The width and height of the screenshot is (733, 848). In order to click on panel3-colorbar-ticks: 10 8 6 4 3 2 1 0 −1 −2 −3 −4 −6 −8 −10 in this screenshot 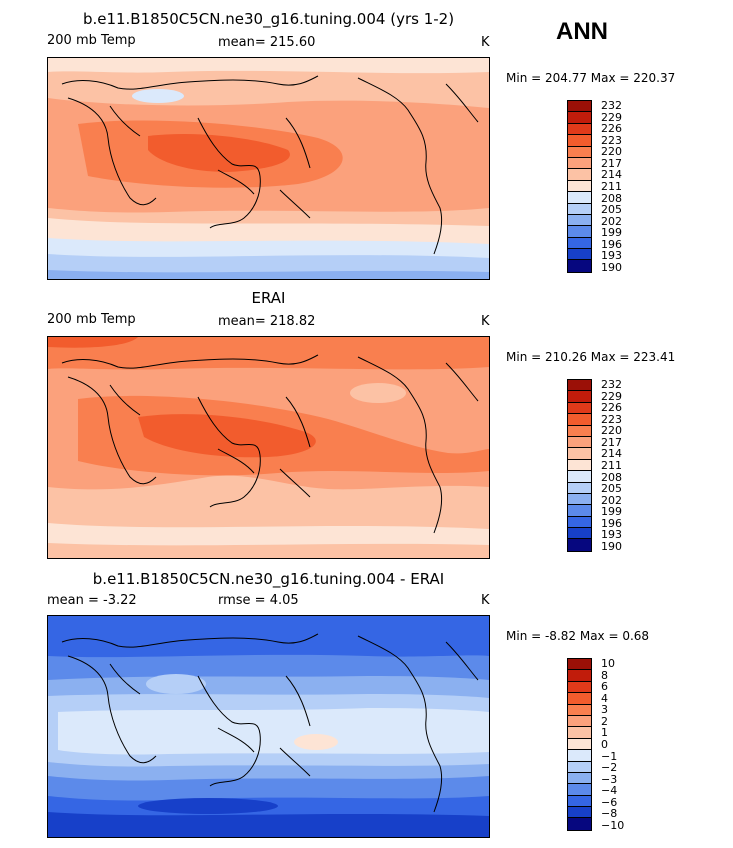, I will do `click(621, 744)`.